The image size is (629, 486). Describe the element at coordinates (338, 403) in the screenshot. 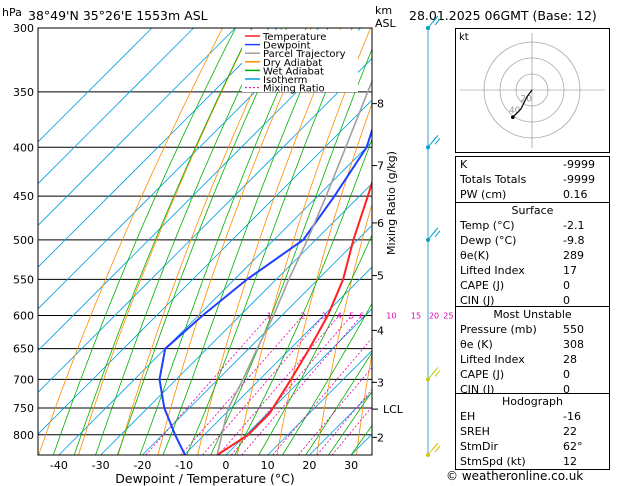

I see `wet-adiabat-line` at that location.